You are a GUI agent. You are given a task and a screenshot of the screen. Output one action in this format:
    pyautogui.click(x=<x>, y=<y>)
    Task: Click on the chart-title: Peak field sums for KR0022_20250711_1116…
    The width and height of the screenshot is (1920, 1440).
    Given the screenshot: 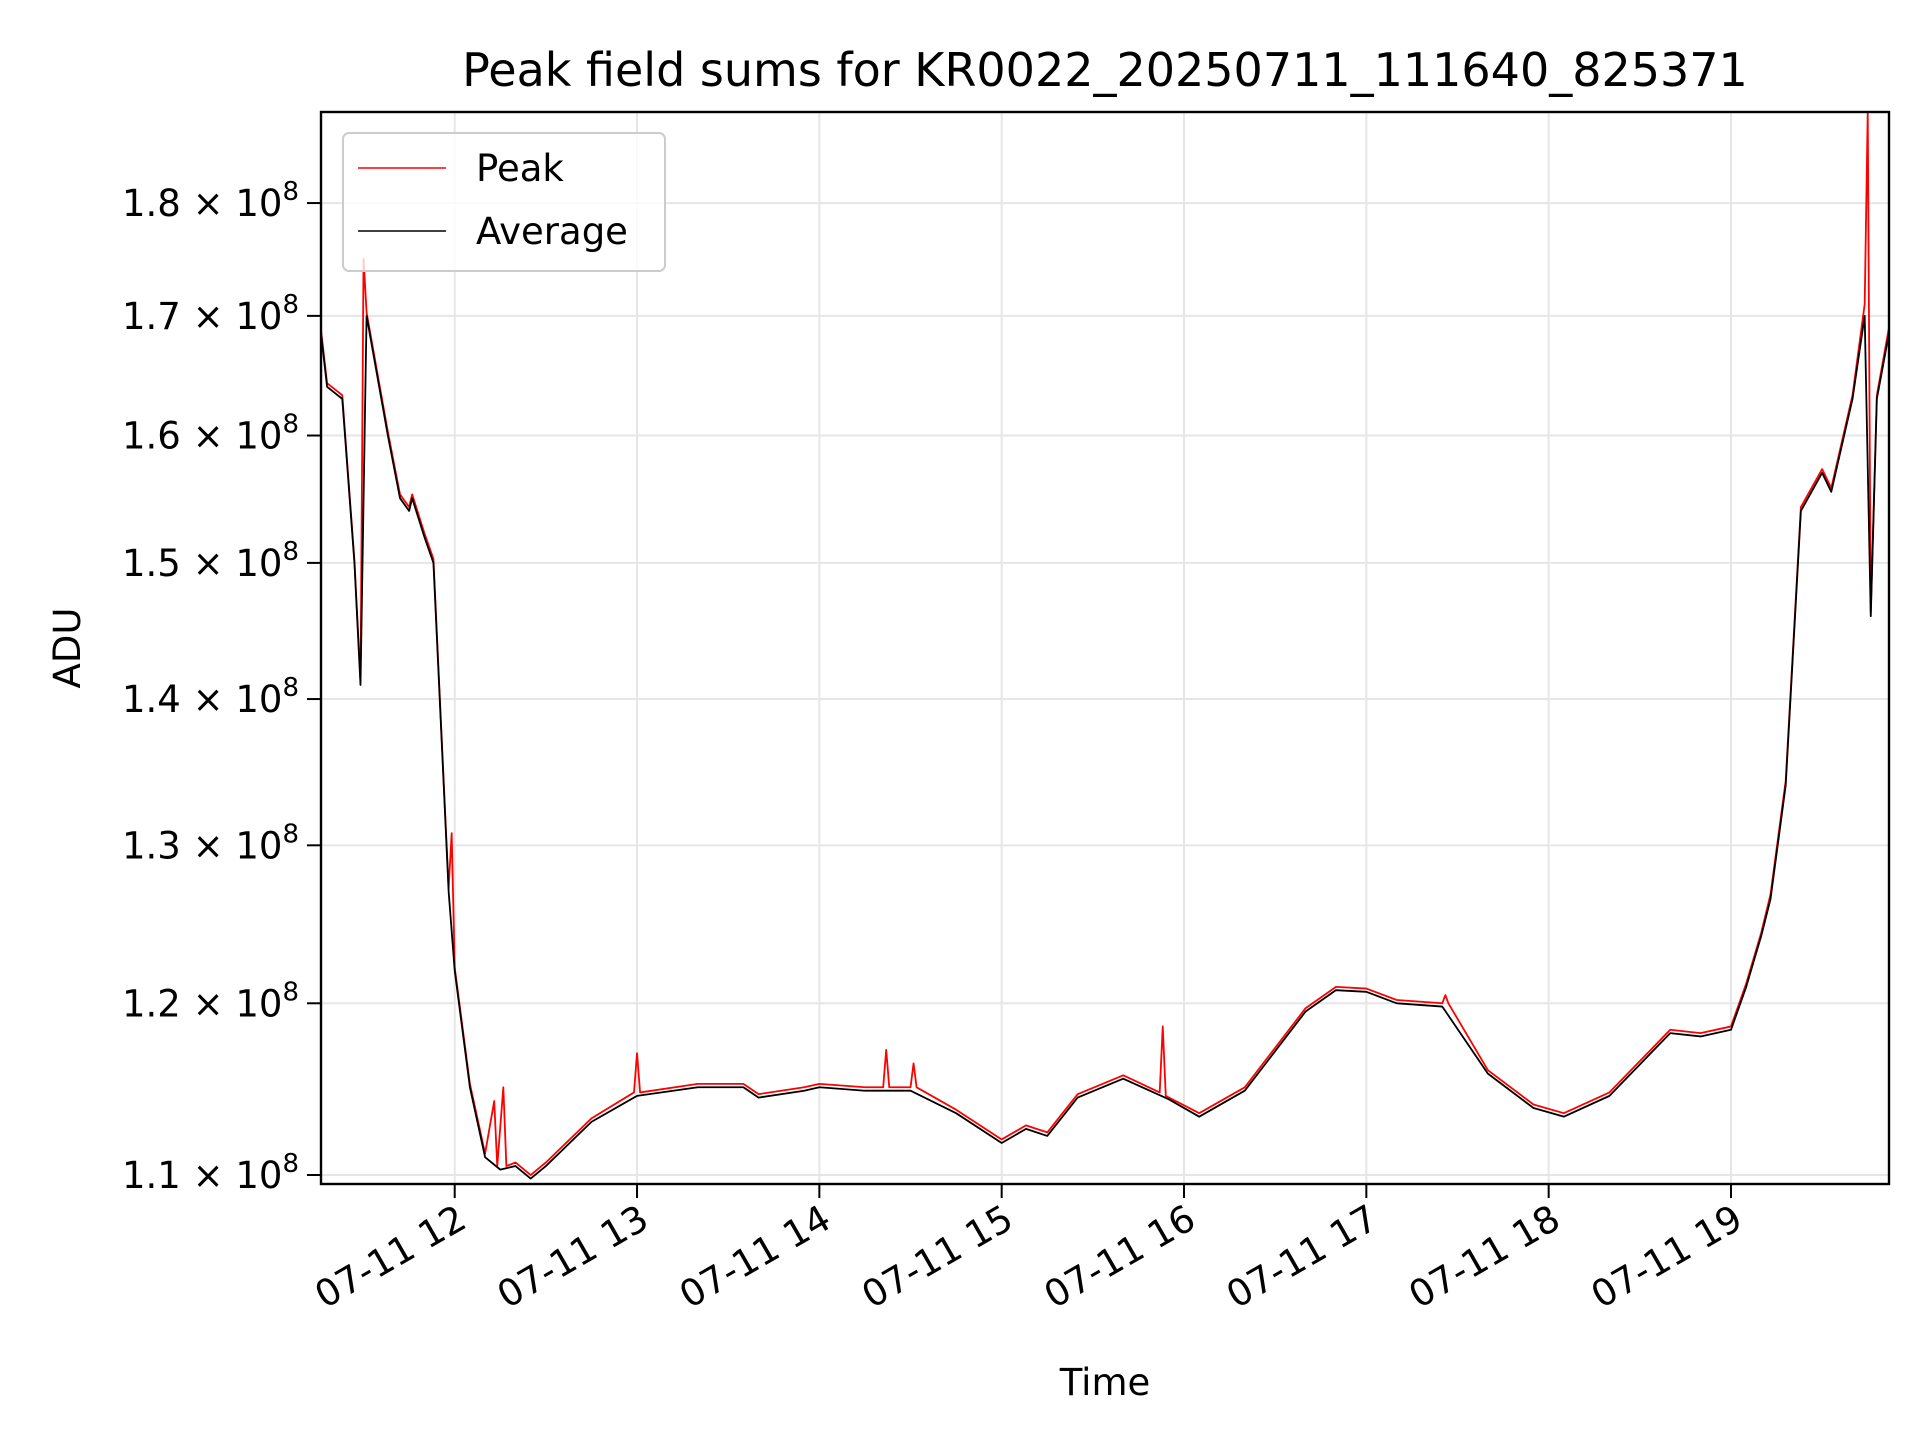 What is the action you would take?
    pyautogui.click(x=1105, y=70)
    